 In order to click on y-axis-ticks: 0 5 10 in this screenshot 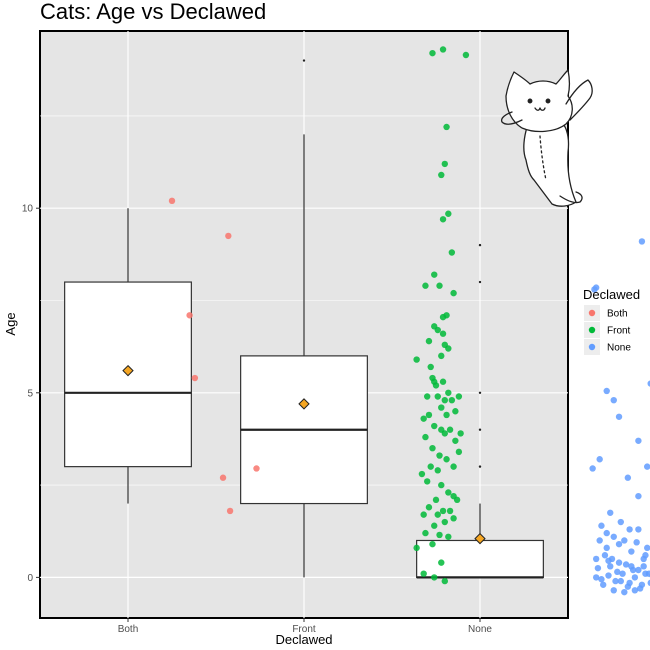, I will do `click(31, 394)`.